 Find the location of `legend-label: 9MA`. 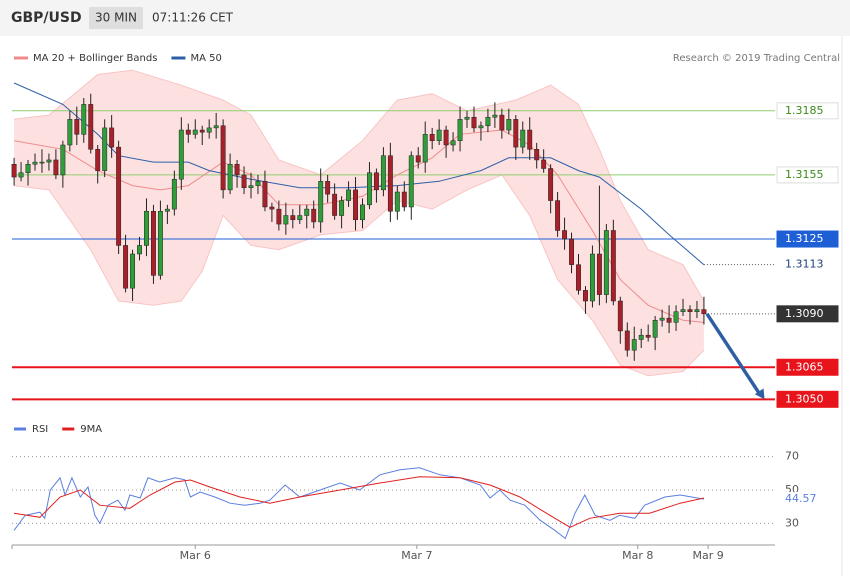

legend-label: 9MA is located at coordinates (91, 429).